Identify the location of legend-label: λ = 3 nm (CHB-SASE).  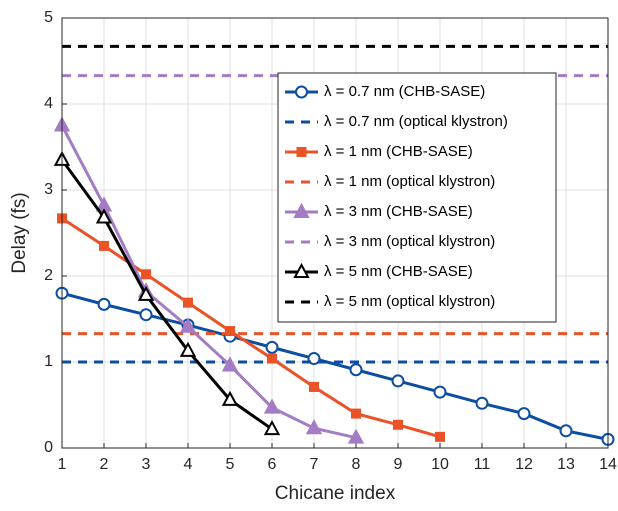
(398, 211).